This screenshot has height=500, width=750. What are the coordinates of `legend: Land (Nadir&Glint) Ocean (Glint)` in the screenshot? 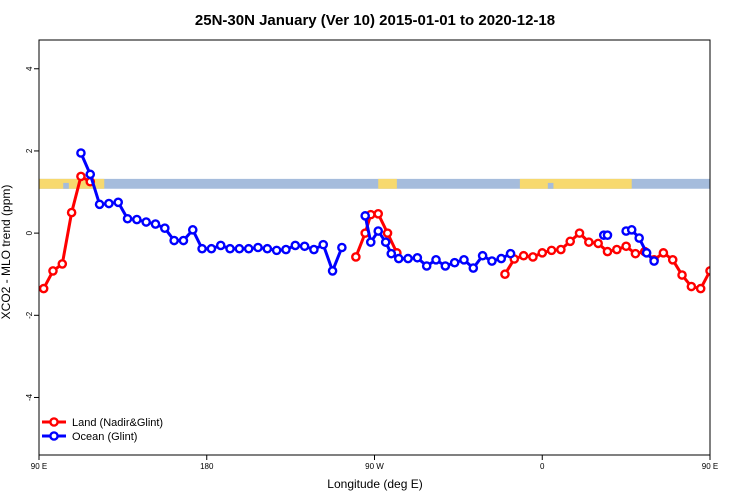 It's located at (102, 430).